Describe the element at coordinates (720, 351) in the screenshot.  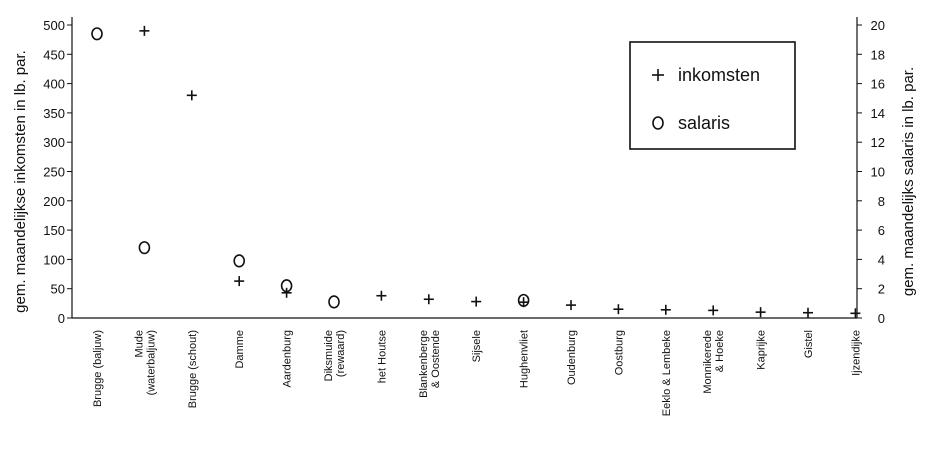
I see `x-category-label: & Hoeke` at that location.